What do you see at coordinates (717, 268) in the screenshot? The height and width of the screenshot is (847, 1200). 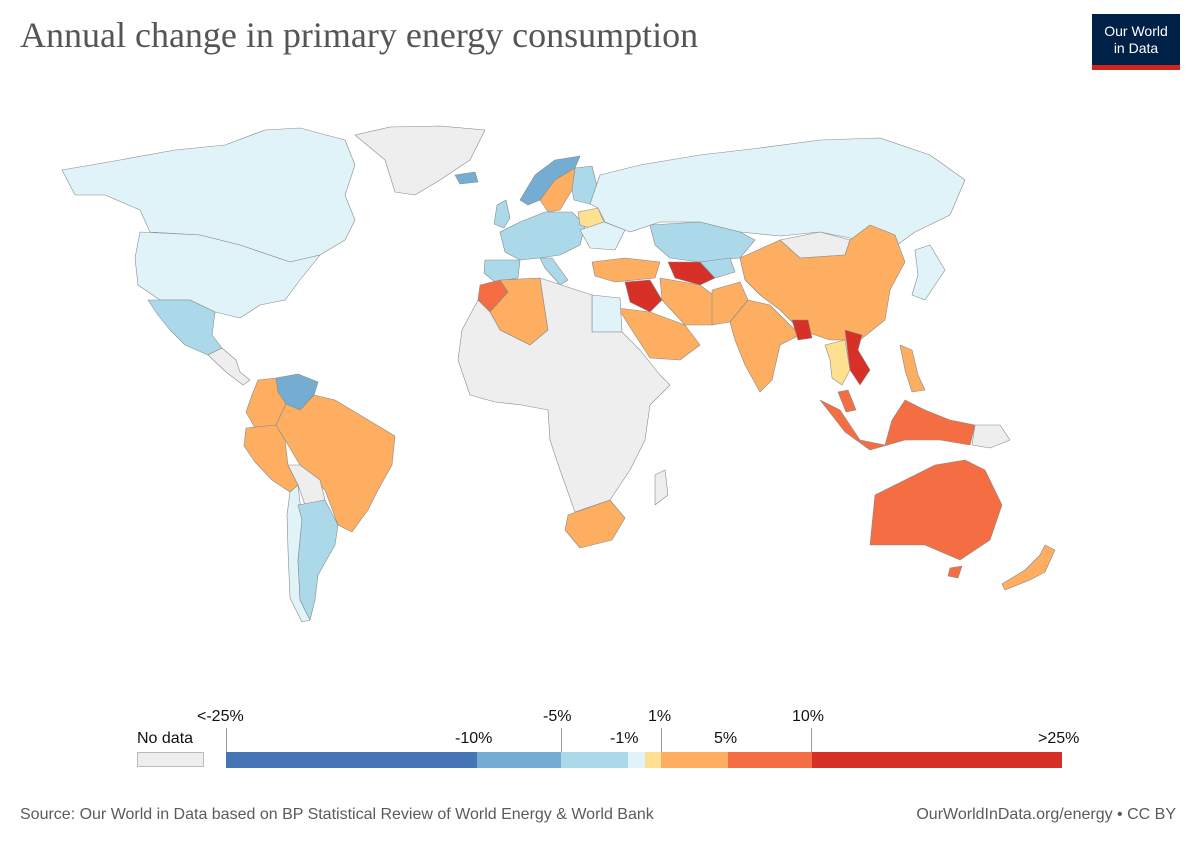 I see `region-uzbekistan` at bounding box center [717, 268].